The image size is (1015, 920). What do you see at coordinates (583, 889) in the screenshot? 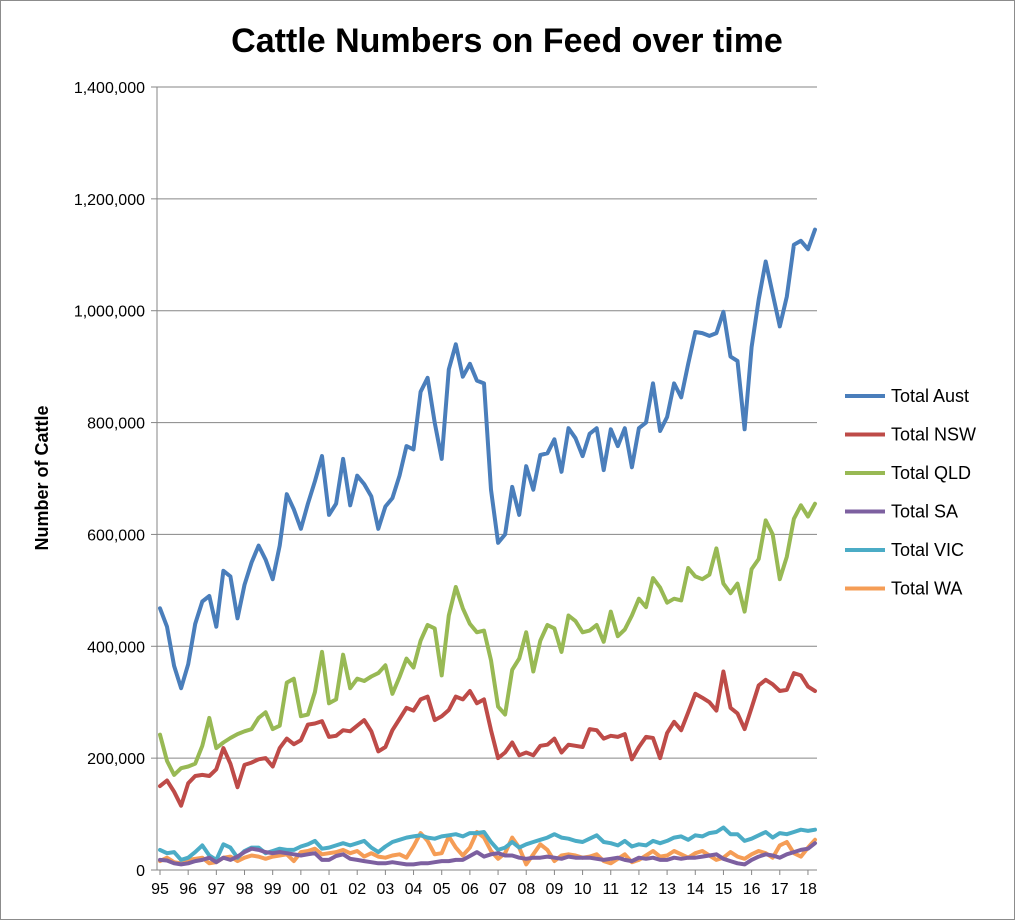
I see `x-tick-label: 10` at bounding box center [583, 889].